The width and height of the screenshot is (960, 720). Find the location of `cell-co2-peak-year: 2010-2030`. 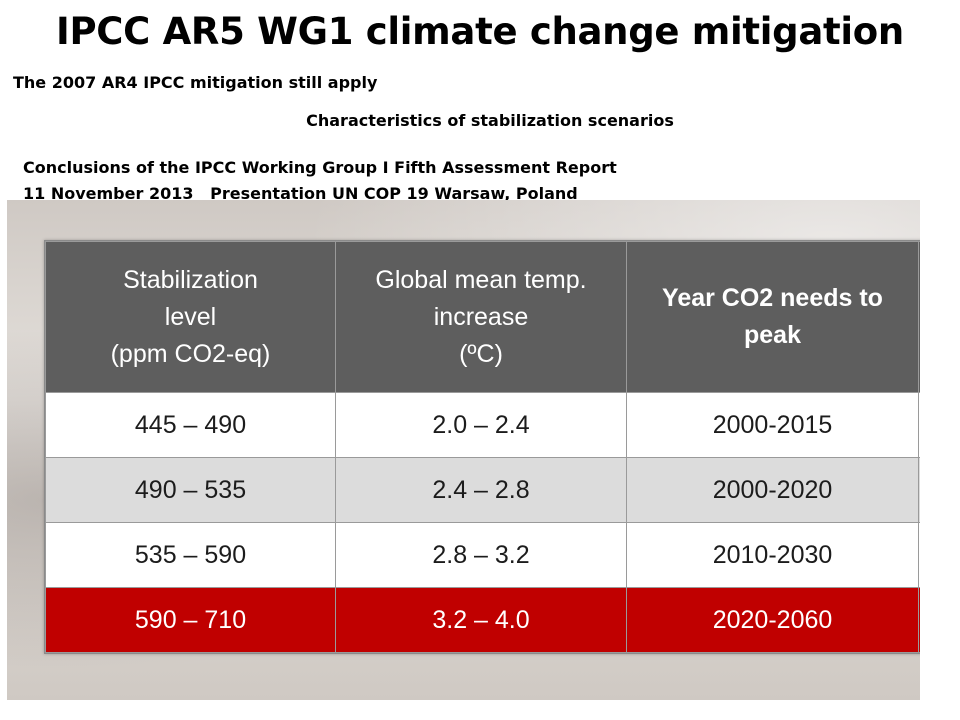

cell-co2-peak-year: 2010-2030 is located at coordinates (772, 555).